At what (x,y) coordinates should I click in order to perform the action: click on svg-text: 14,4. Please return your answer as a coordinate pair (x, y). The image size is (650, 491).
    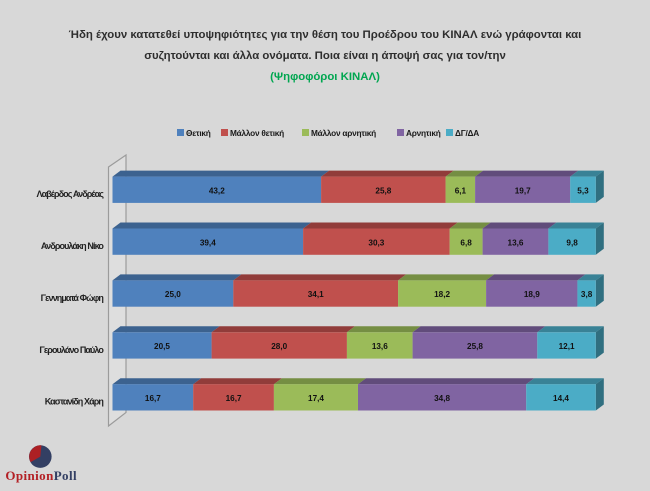
    Looking at the image, I should click on (561, 398).